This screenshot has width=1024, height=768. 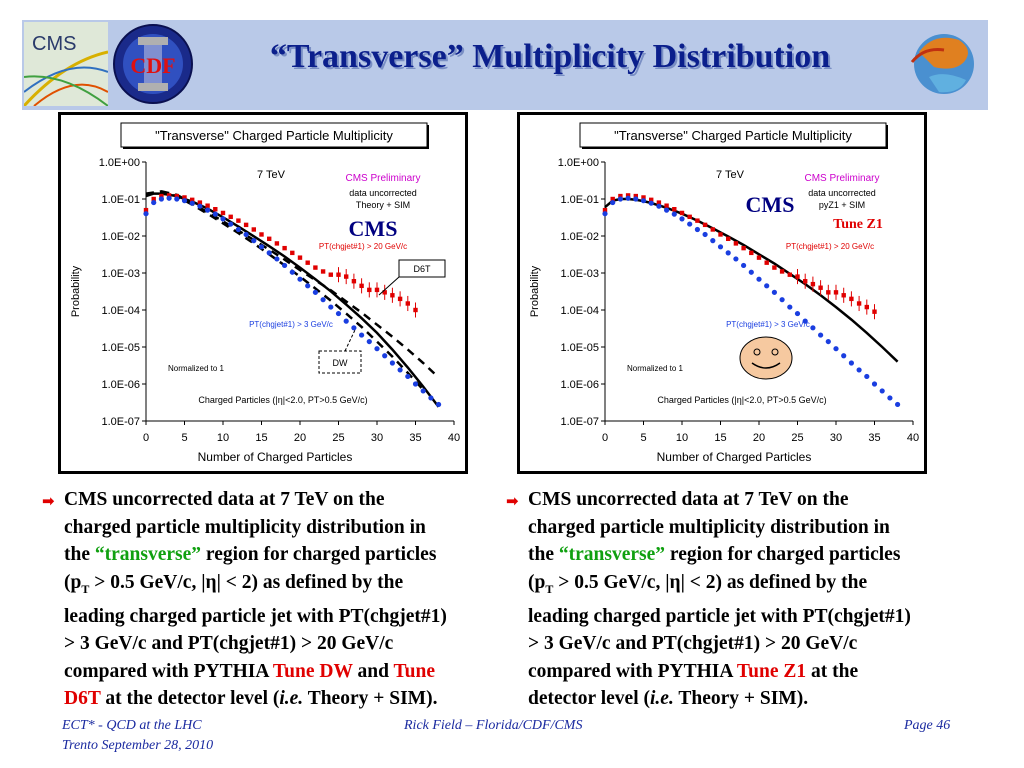 I want to click on y-tick-label: 1.0E-01, so click(x=120, y=200).